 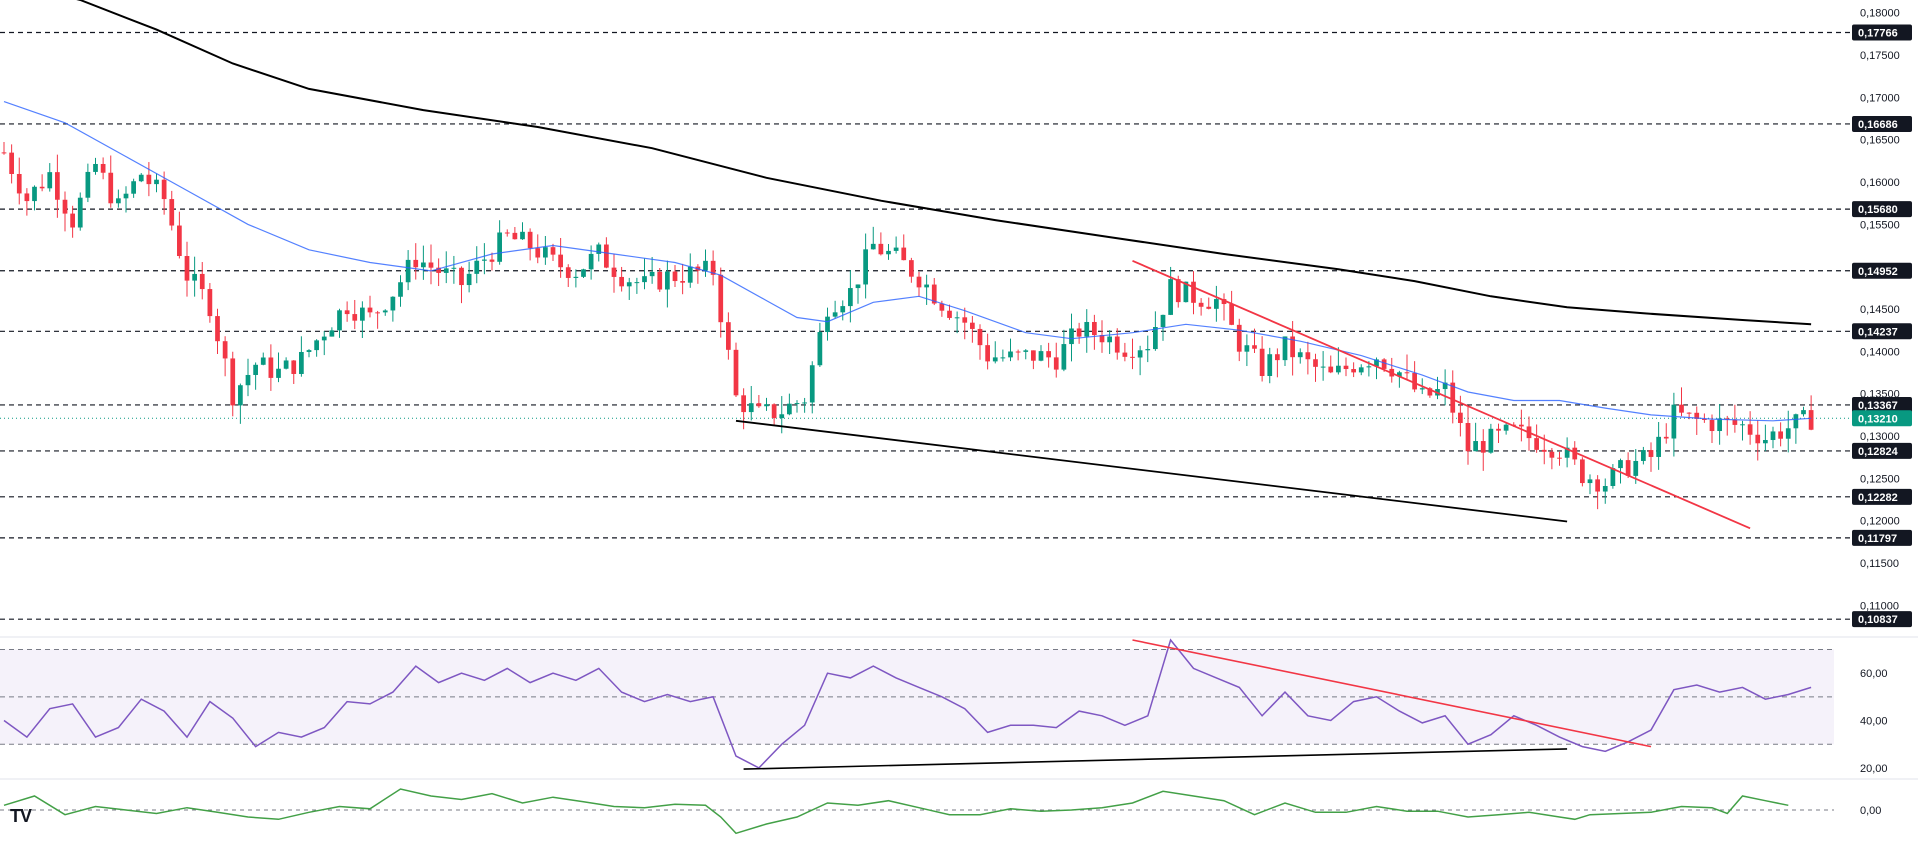 What do you see at coordinates (1878, 406) in the screenshot?
I see `level-badge-label: 0,13367` at bounding box center [1878, 406].